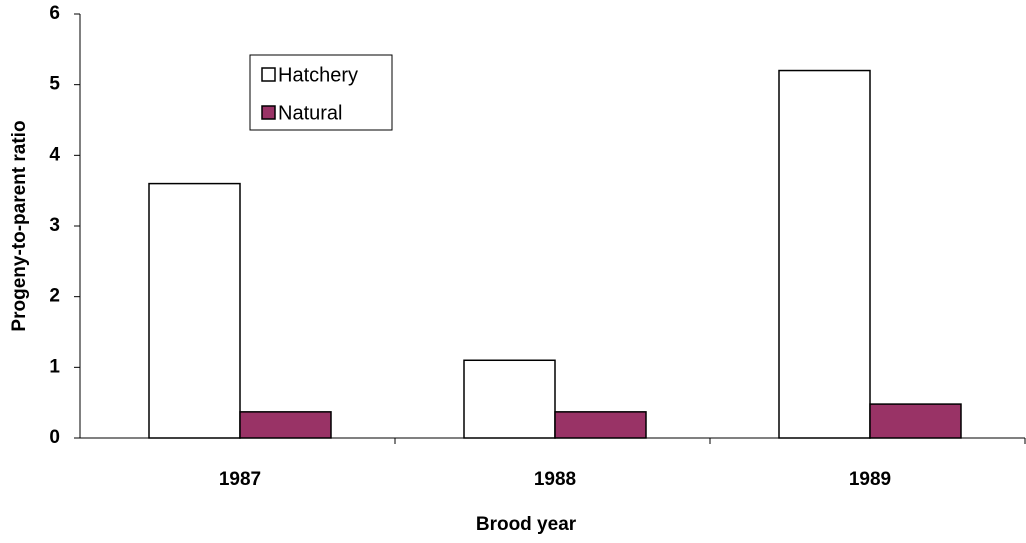 This screenshot has width=1026, height=543. What do you see at coordinates (54, 84) in the screenshot?
I see `y-tick-label: 5` at bounding box center [54, 84].